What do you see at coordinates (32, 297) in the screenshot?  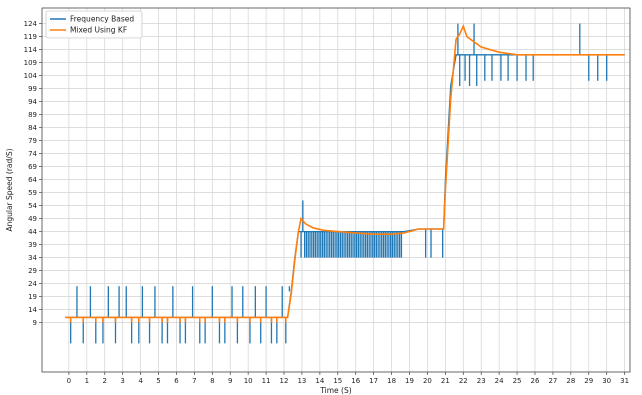 I see `y-tick-label: 19` at bounding box center [32, 297].